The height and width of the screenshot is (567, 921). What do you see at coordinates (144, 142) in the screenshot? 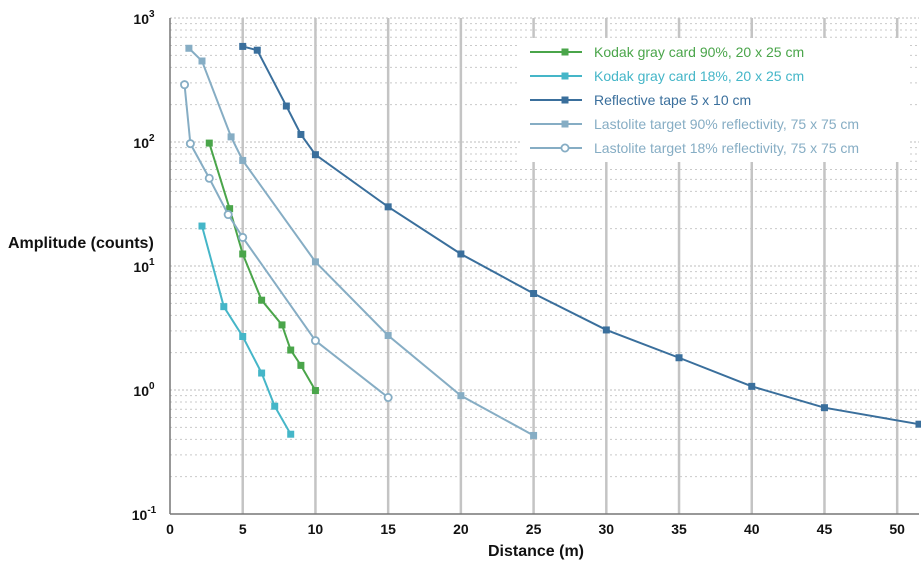
I see `y-tick-label: 10²` at bounding box center [144, 142].